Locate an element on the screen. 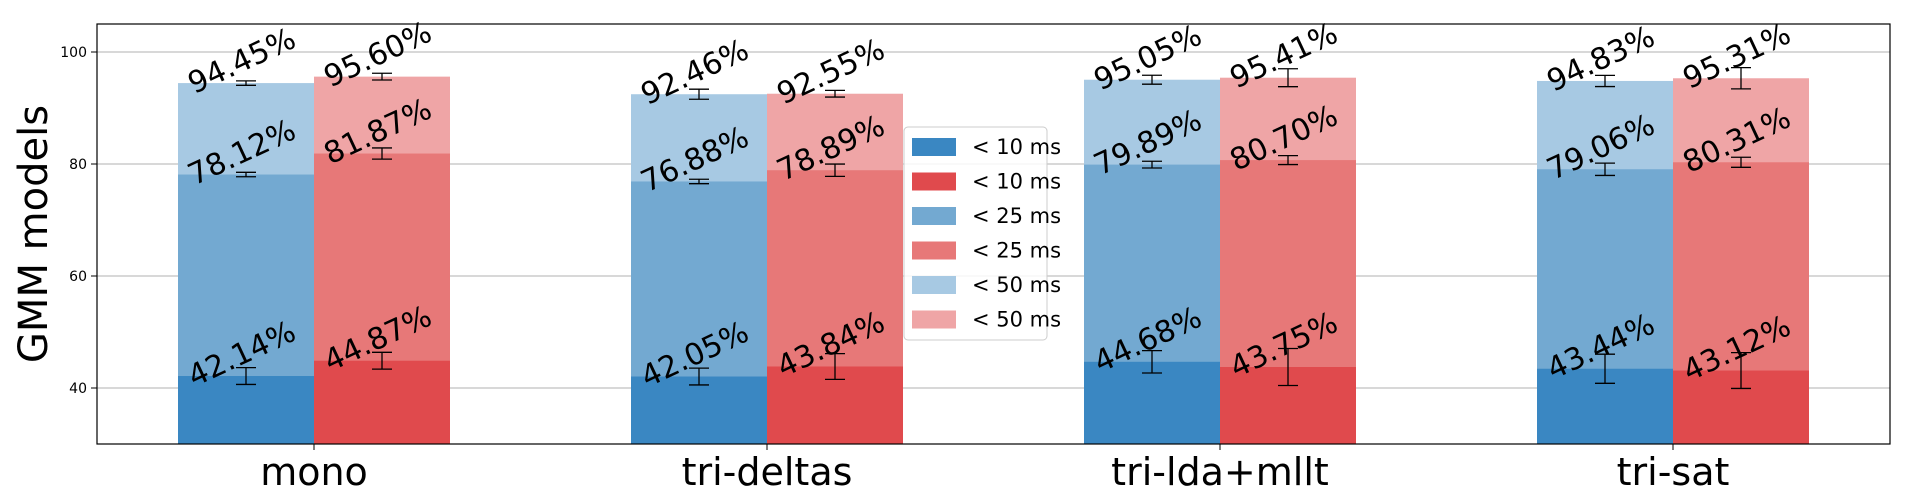 Image resolution: width=1913 pixels, height=487 pixels. x-tick-label: tri-lda+mllt is located at coordinates (1220, 468).